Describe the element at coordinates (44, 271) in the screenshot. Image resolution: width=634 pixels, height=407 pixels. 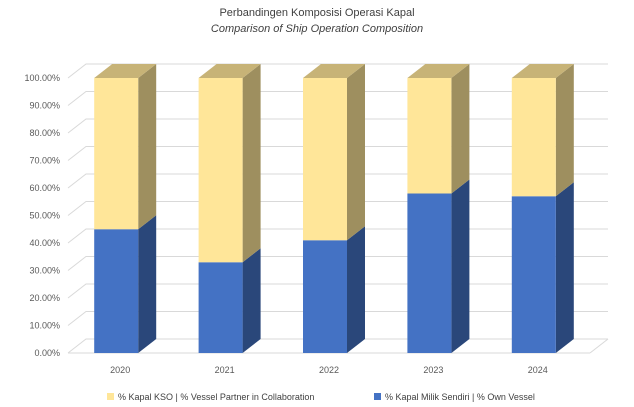
I see `y-tick-label: 30.00%` at that location.